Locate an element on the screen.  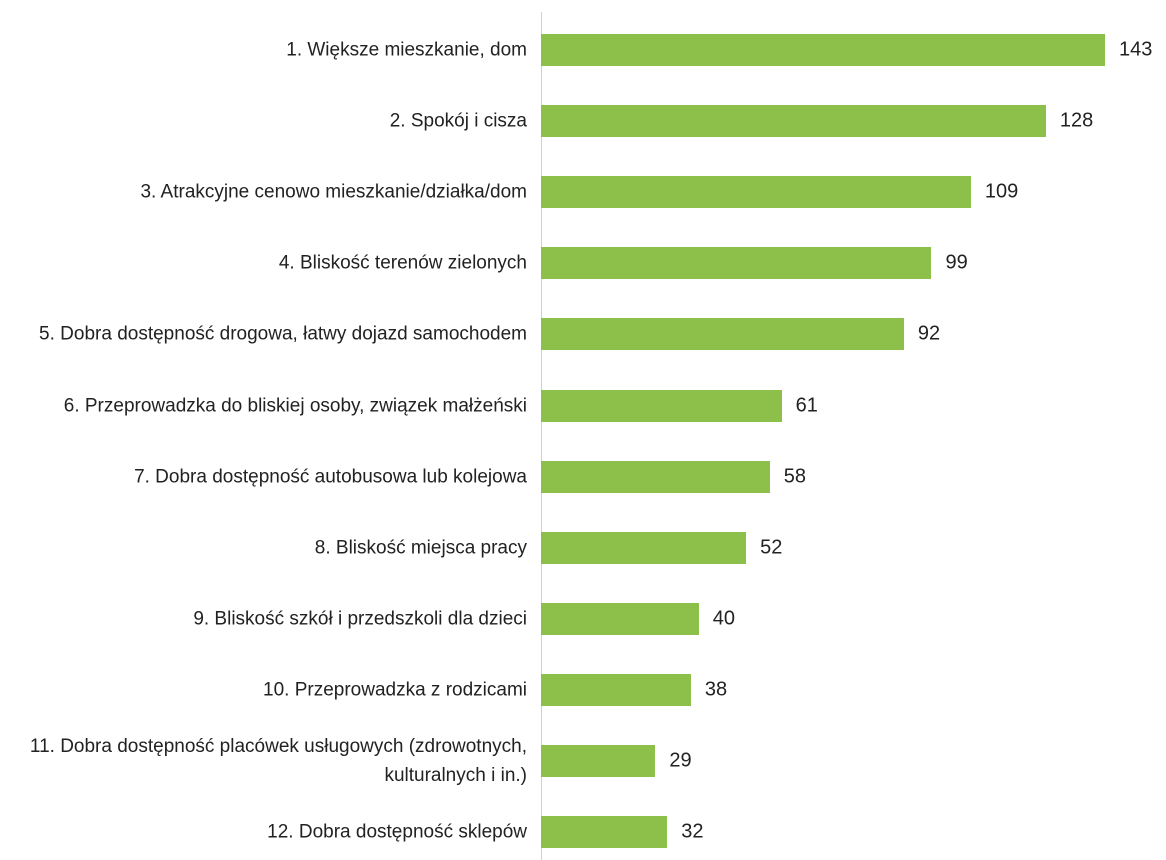
category-label: 2. Spokój i cisza is located at coordinates (458, 121).